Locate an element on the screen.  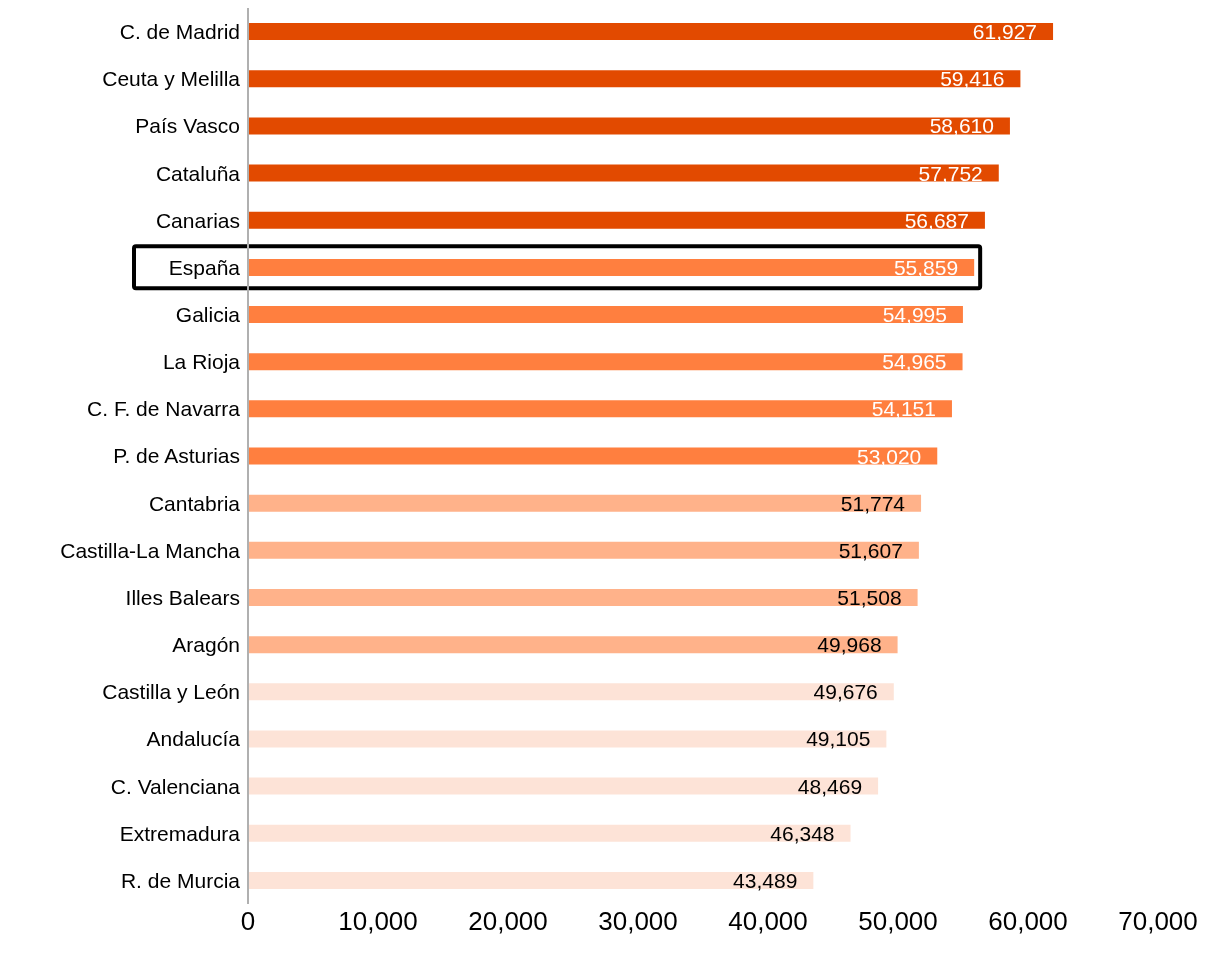
y-tick-label: Canarias is located at coordinates (197, 220).